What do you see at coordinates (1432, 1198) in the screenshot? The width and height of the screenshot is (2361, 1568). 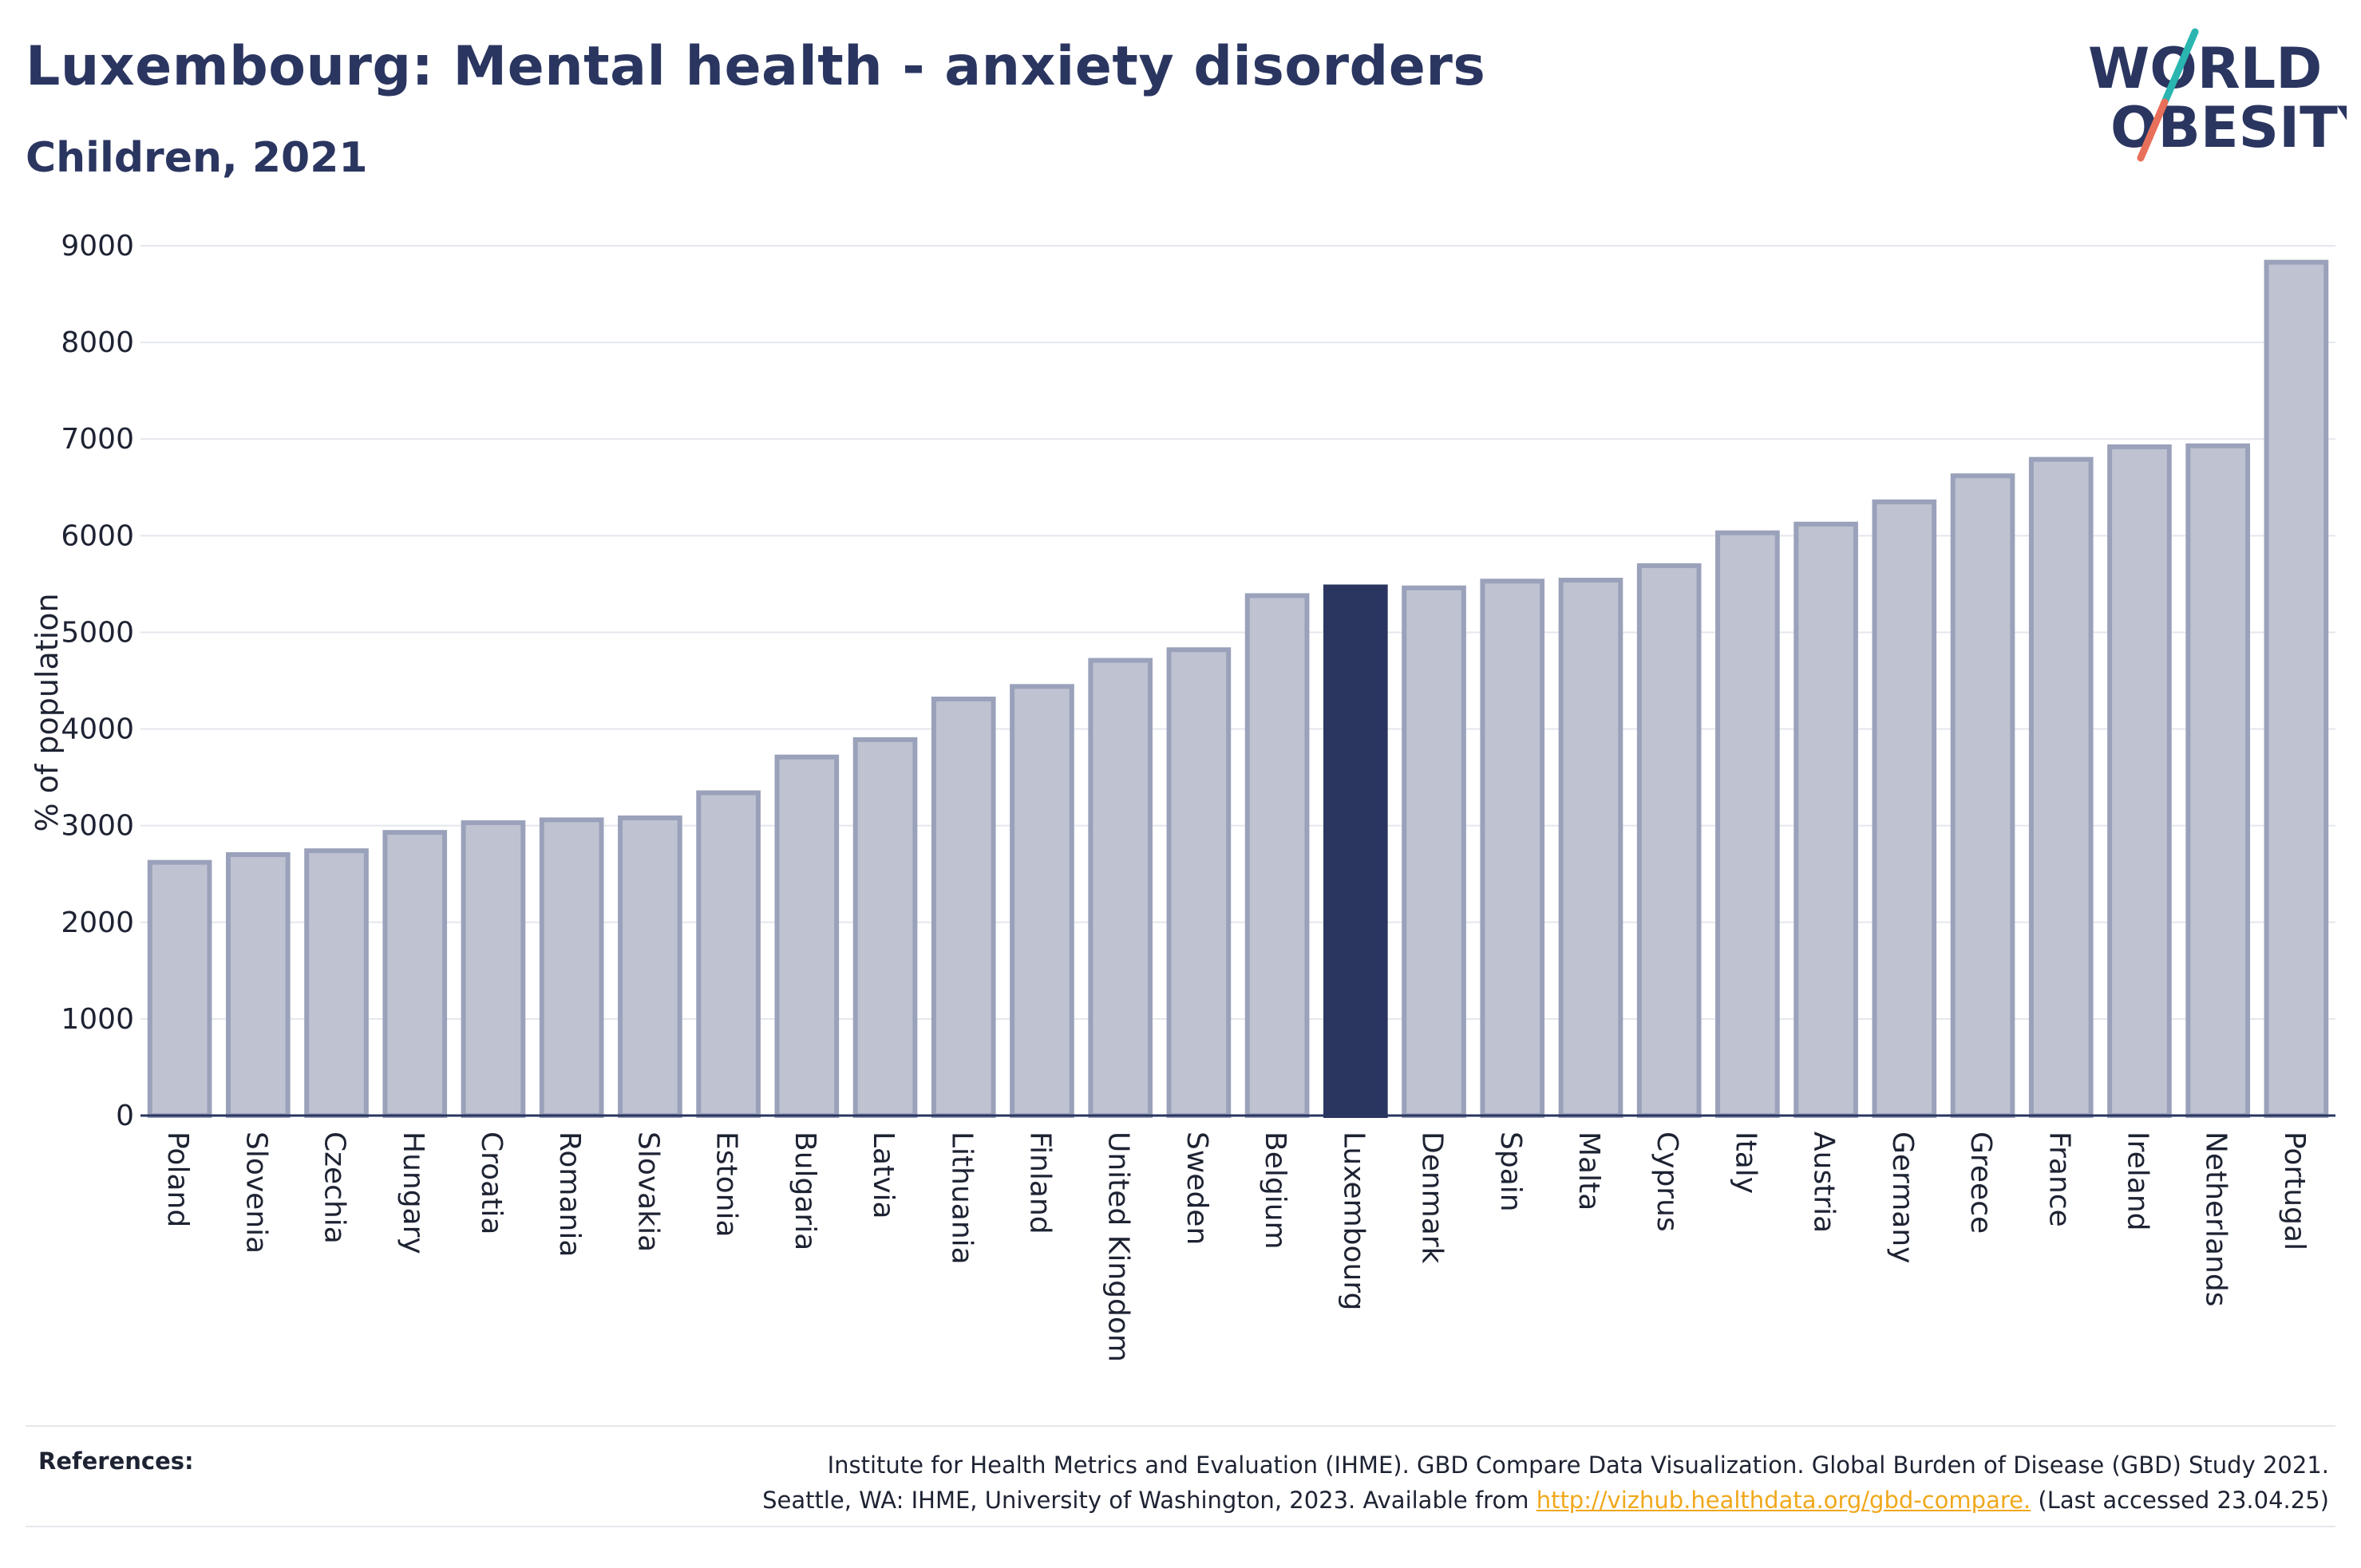 I see `x-tick-label: Denmark` at bounding box center [1432, 1198].